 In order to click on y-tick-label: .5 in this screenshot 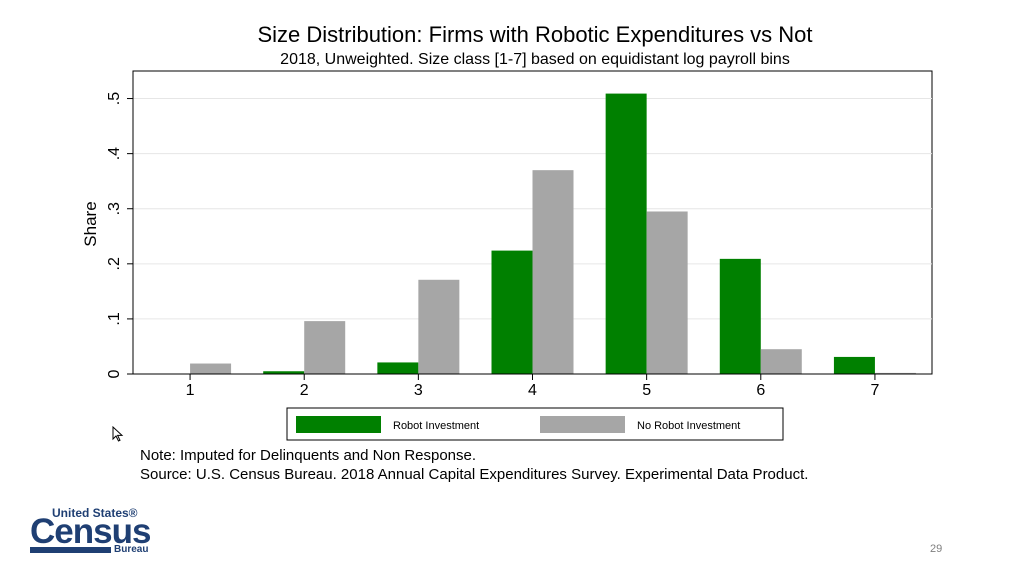, I will do `click(114, 98)`.